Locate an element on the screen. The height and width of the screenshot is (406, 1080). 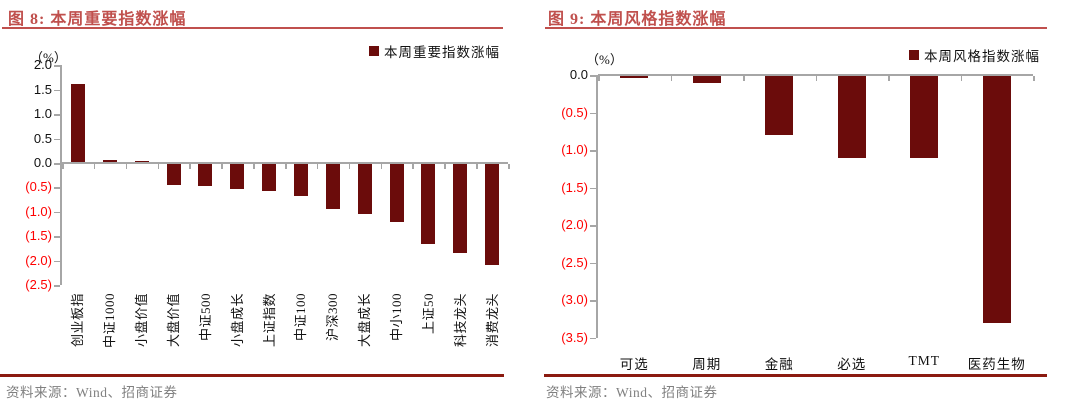
x-axis-label-医药生物: 医药生物 is located at coordinates (996, 364).